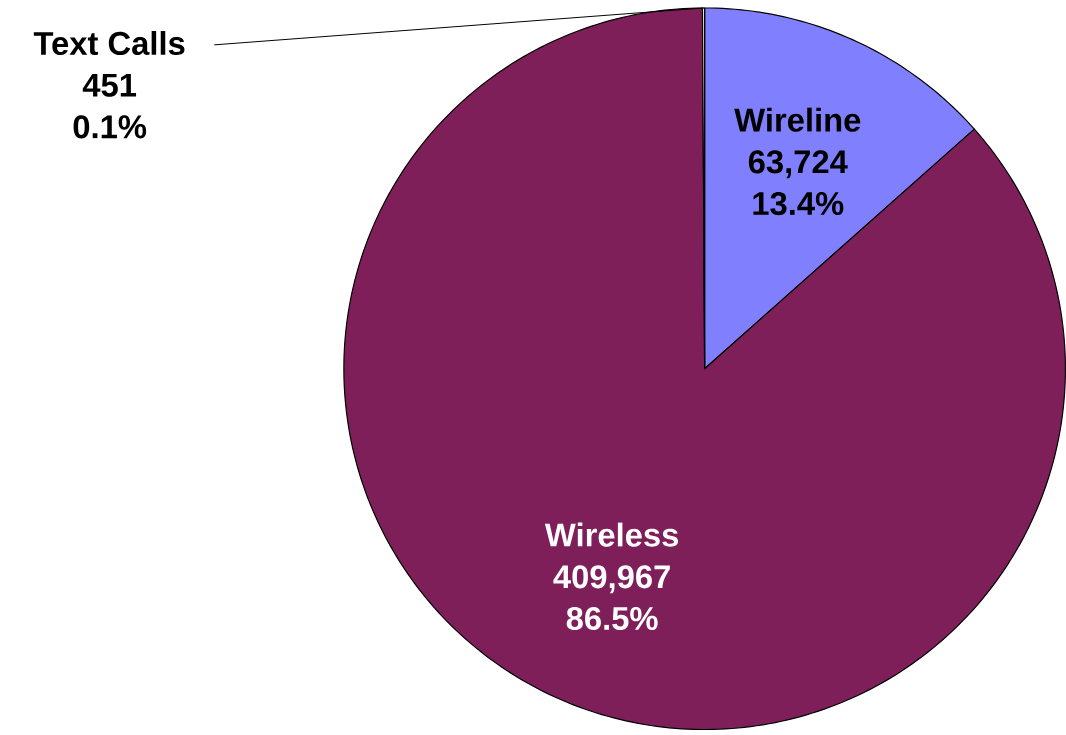  What do you see at coordinates (612, 619) in the screenshot?
I see `text: 86.5%` at bounding box center [612, 619].